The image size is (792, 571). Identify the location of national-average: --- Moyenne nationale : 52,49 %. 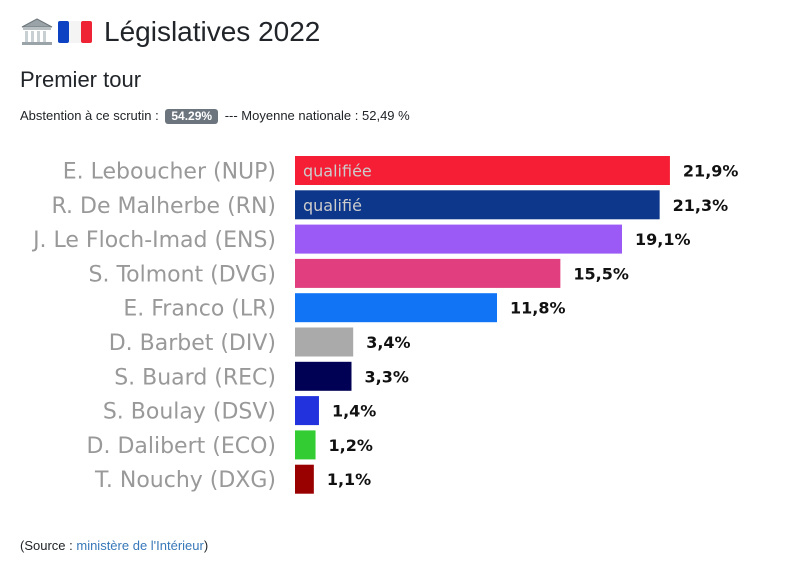
(317, 115).